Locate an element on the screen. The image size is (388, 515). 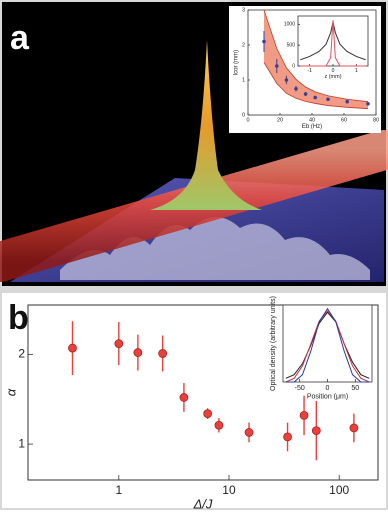
x-tick-label: 60 is located at coordinates (344, 120).